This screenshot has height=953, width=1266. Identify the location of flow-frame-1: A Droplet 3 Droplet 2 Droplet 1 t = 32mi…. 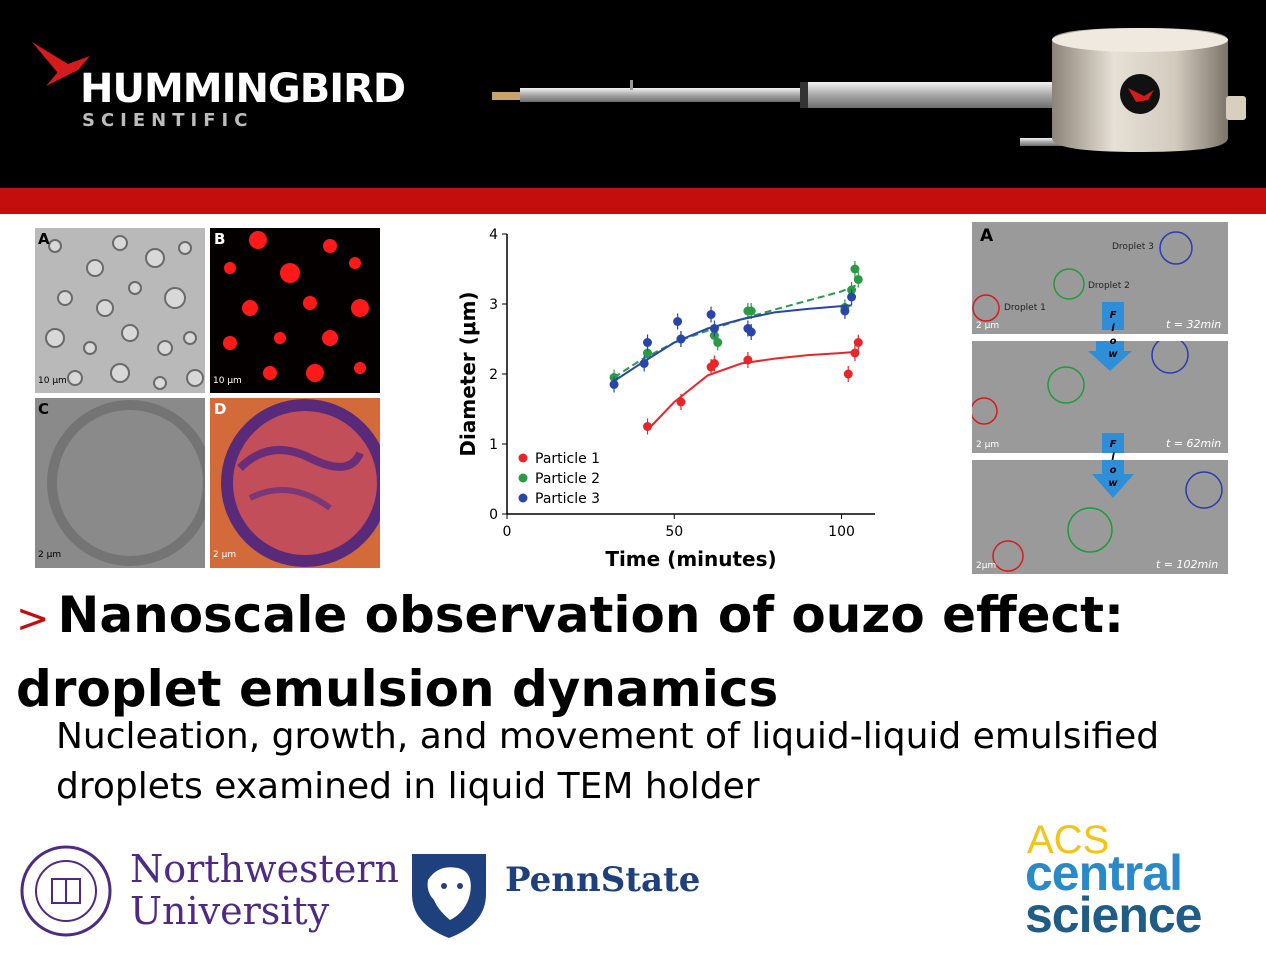
(1100, 278).